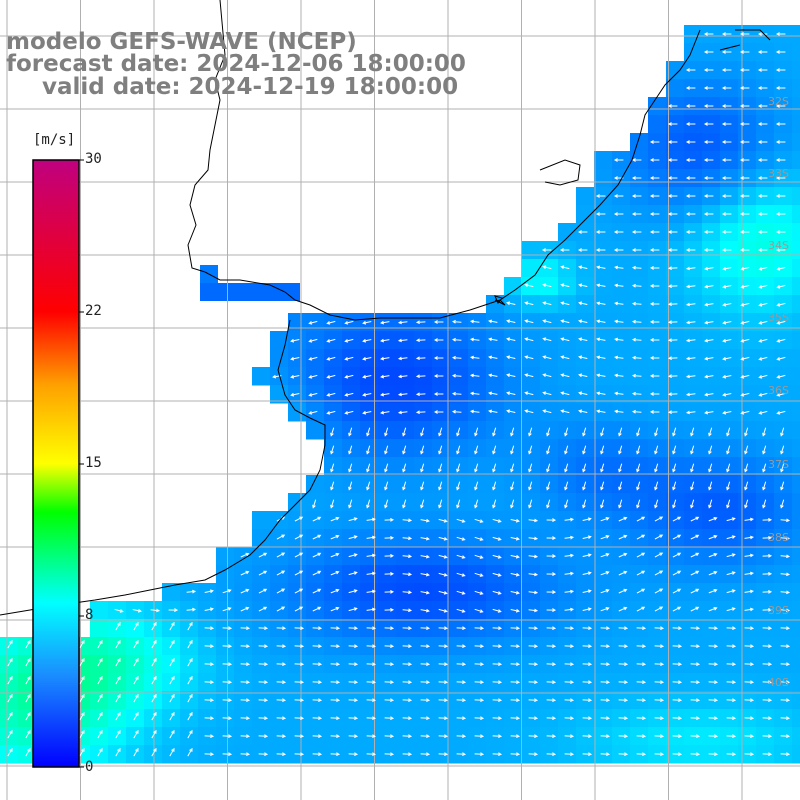 Image resolution: width=800 pixels, height=800 pixels. I want to click on lat-label-36s: 36S, so click(778, 390).